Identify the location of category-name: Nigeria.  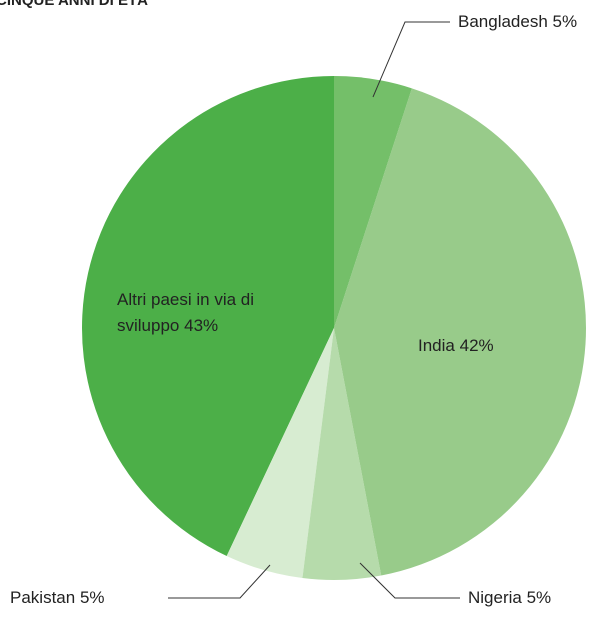
(495, 597).